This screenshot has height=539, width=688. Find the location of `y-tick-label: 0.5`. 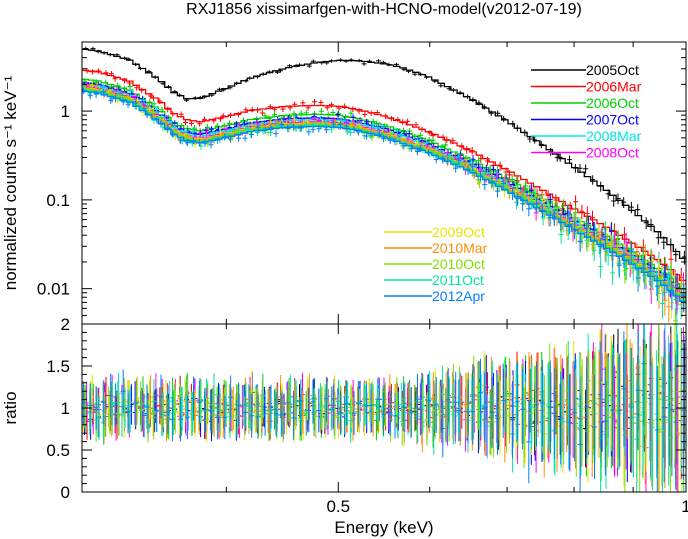

y-tick-label: 0.5 is located at coordinates (58, 450).